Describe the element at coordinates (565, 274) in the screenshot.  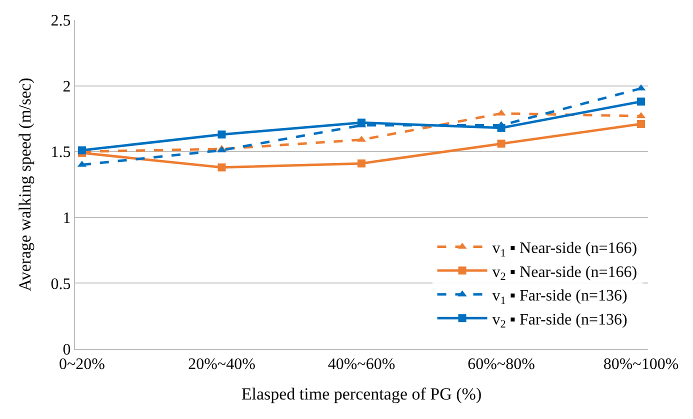
I see `legend-label: v$_{2}$ ▪ Near-side (n=166)` at that location.